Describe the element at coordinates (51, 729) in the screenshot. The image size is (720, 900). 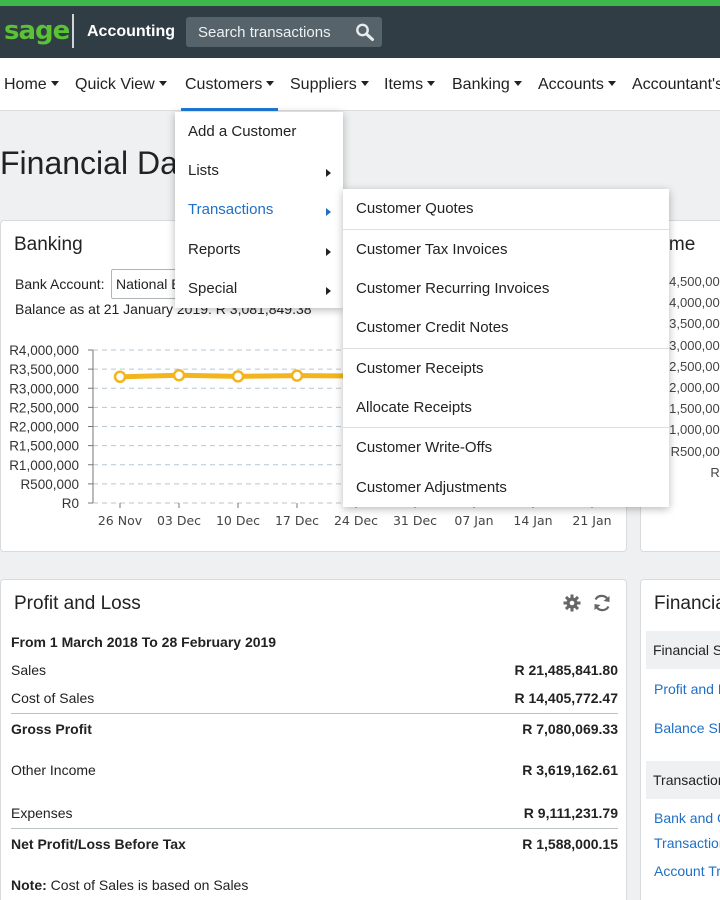
I see `pl-label: Gross Profit` at that location.